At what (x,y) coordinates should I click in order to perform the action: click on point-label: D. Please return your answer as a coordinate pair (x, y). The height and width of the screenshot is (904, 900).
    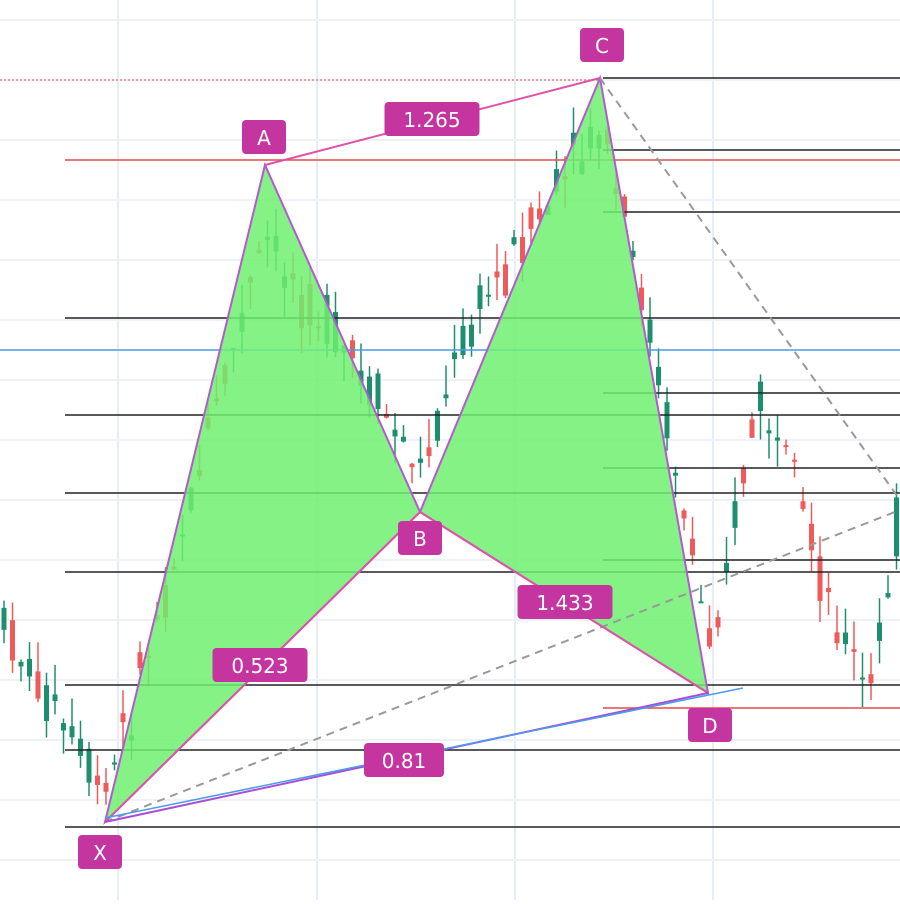
    Looking at the image, I should click on (709, 726).